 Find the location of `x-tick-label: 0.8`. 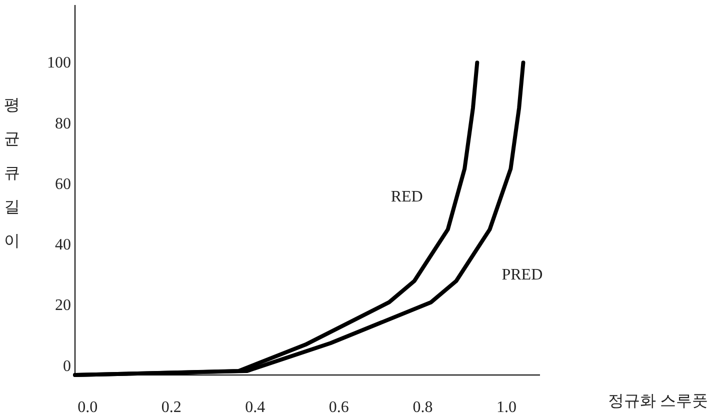

x-tick-label: 0.8 is located at coordinates (422, 407).